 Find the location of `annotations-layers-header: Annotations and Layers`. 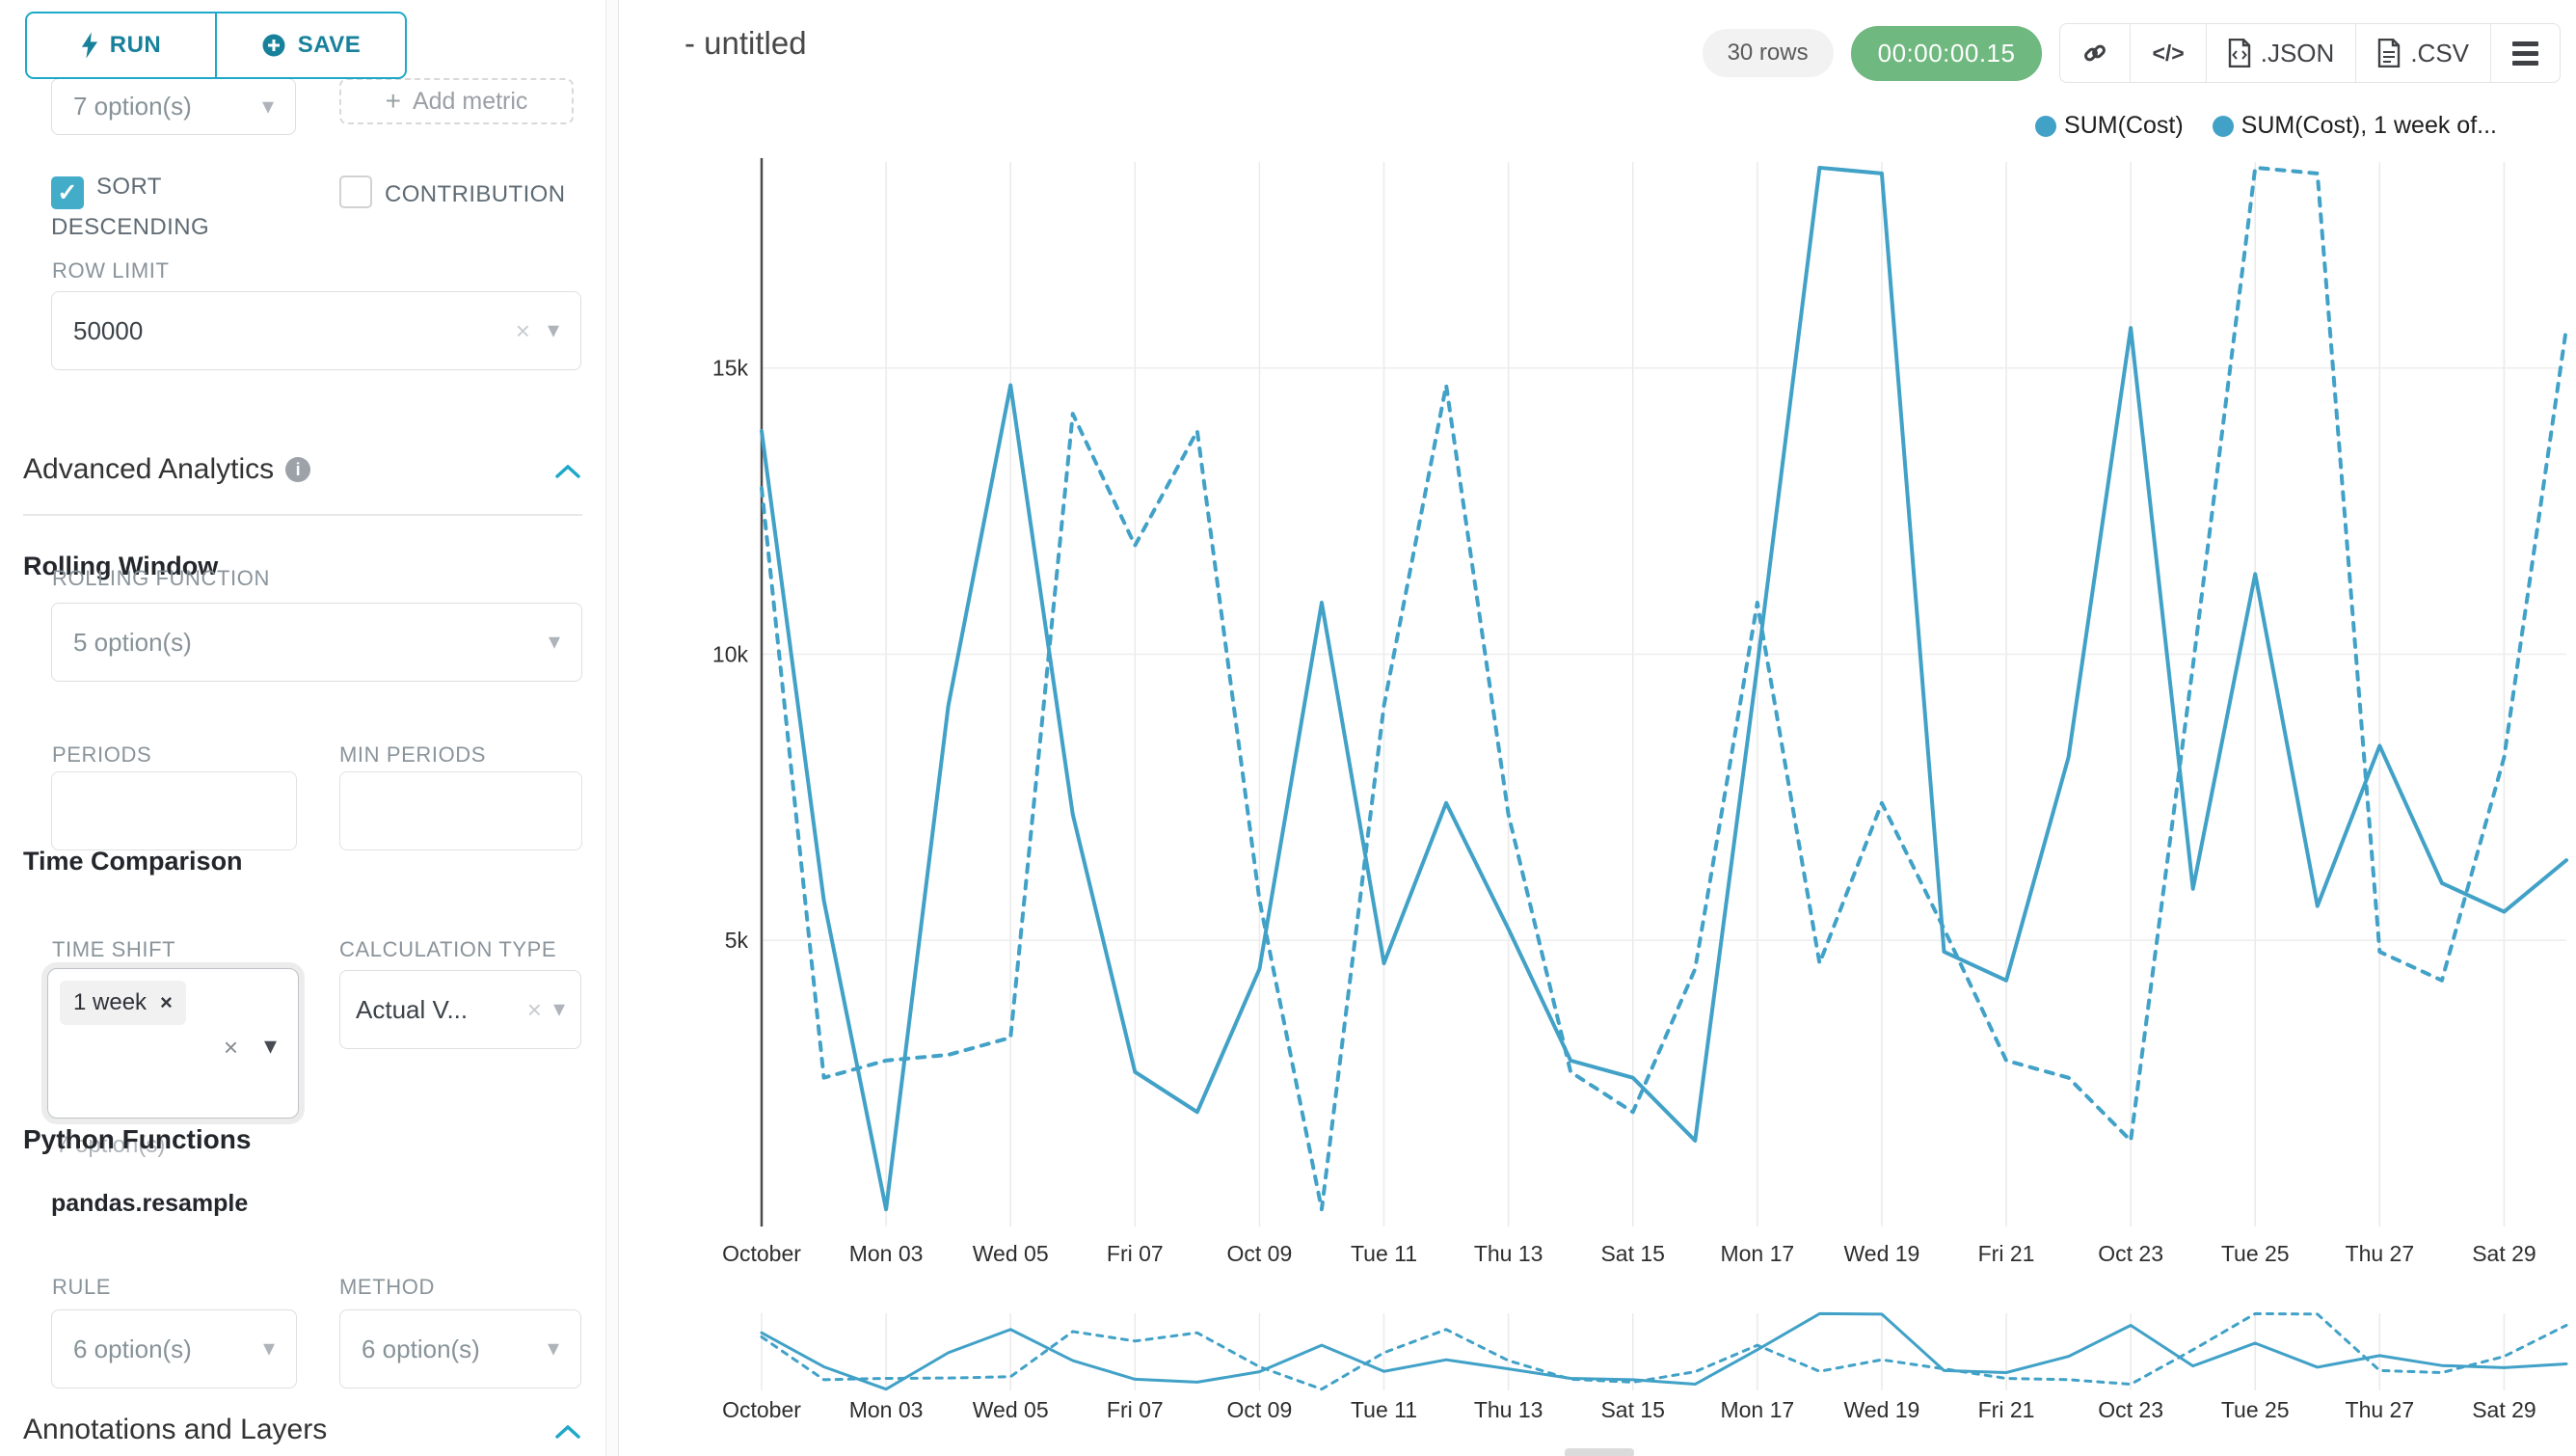

annotations-layers-header: Annotations and Layers is located at coordinates (175, 1430).